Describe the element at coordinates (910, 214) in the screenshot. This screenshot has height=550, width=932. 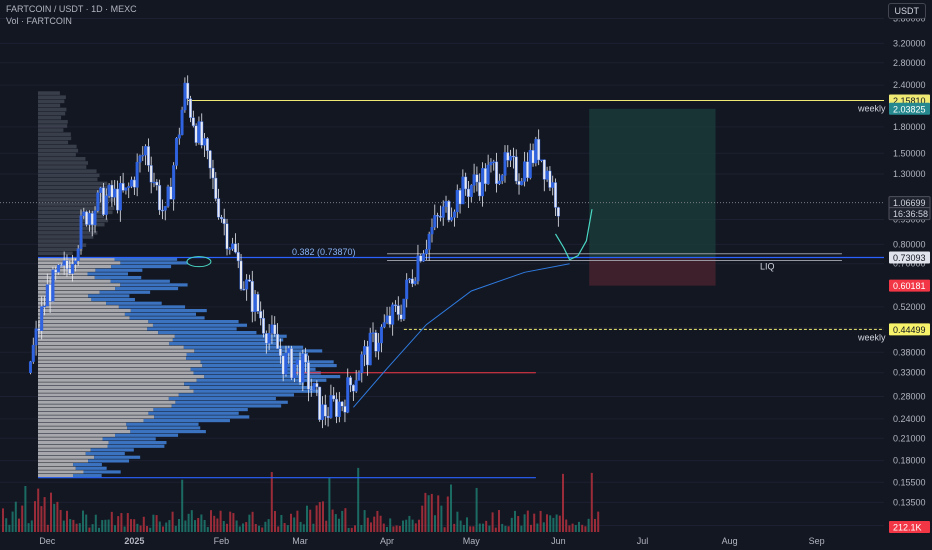
I see `price-tag-label: 16:36:58` at that location.